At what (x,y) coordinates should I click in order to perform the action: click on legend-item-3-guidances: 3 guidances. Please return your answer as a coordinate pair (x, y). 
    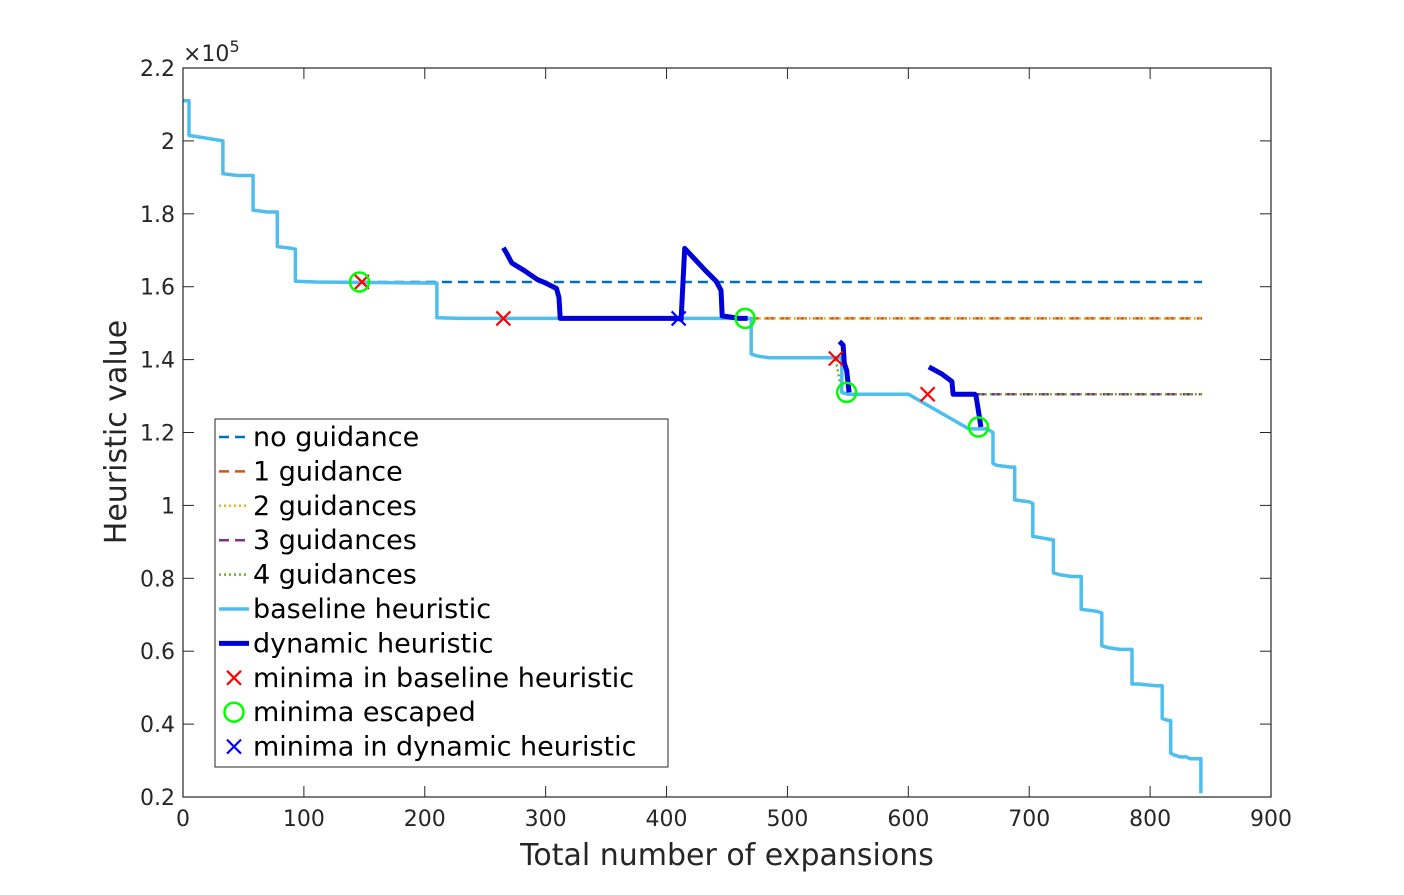
    Looking at the image, I should click on (318, 540).